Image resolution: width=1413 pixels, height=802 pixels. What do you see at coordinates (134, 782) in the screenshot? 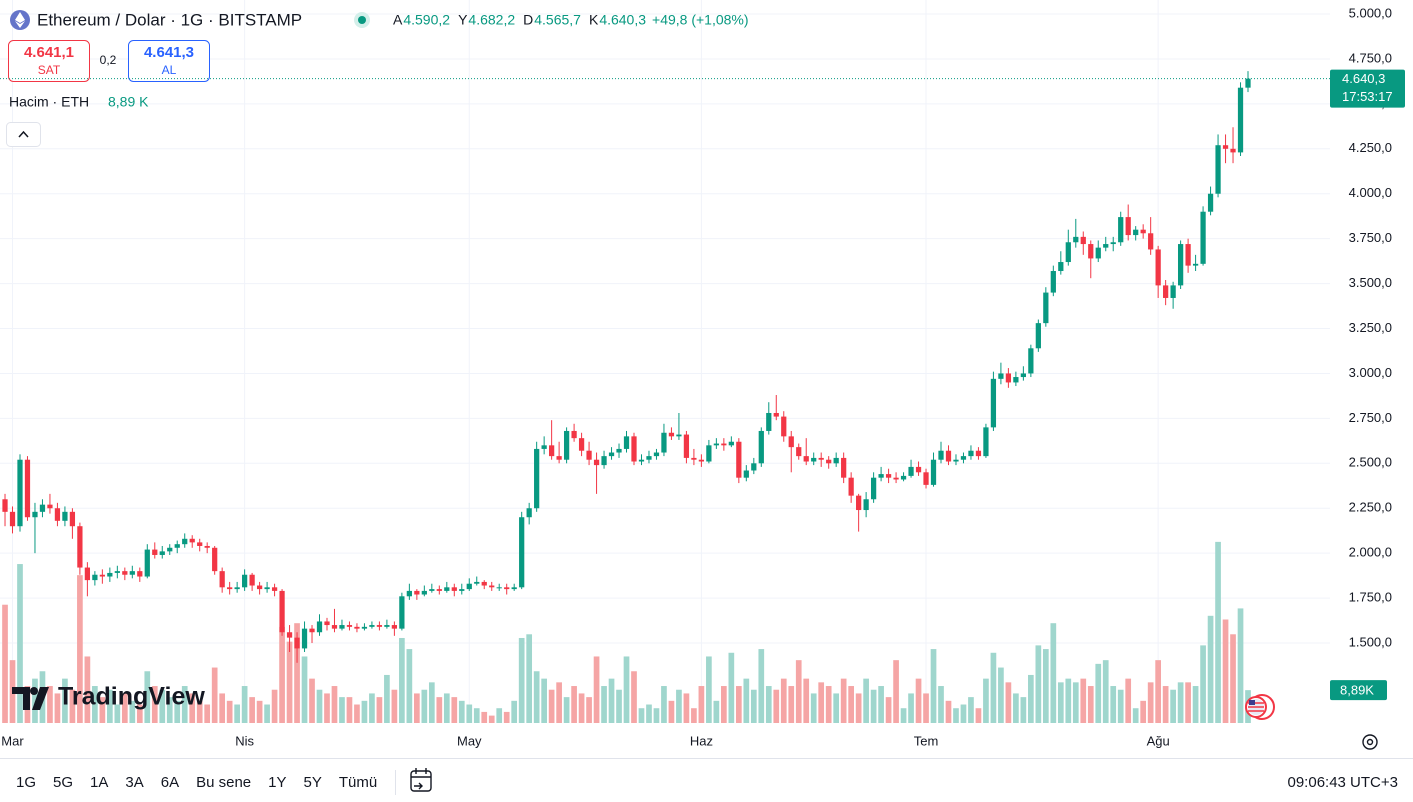
I see `range-button: 3A` at bounding box center [134, 782].